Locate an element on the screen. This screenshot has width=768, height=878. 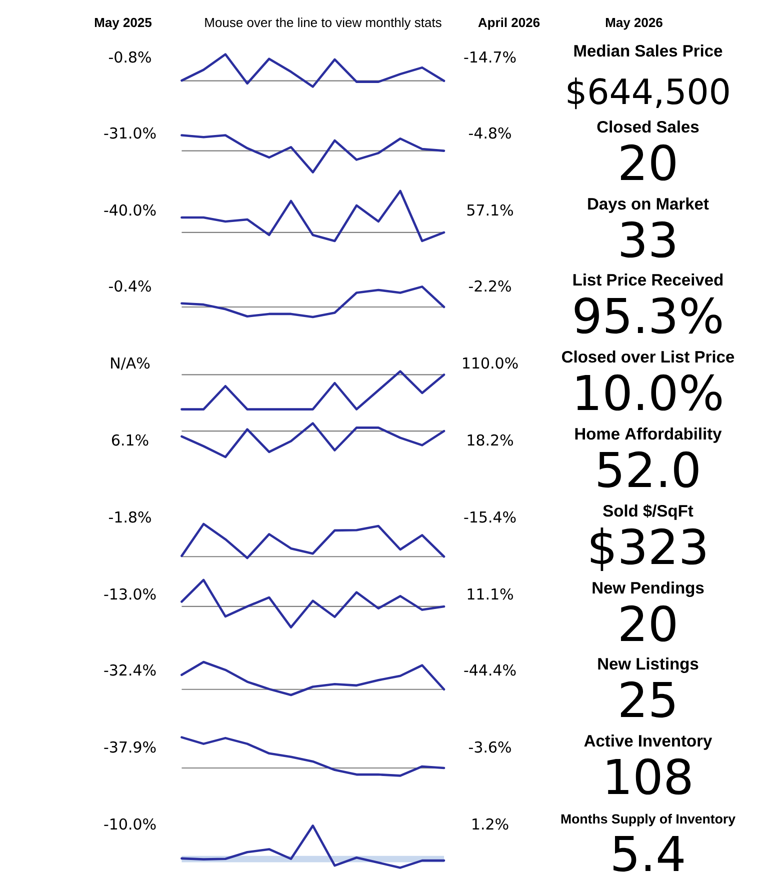
text: 95.3% is located at coordinates (648, 315).